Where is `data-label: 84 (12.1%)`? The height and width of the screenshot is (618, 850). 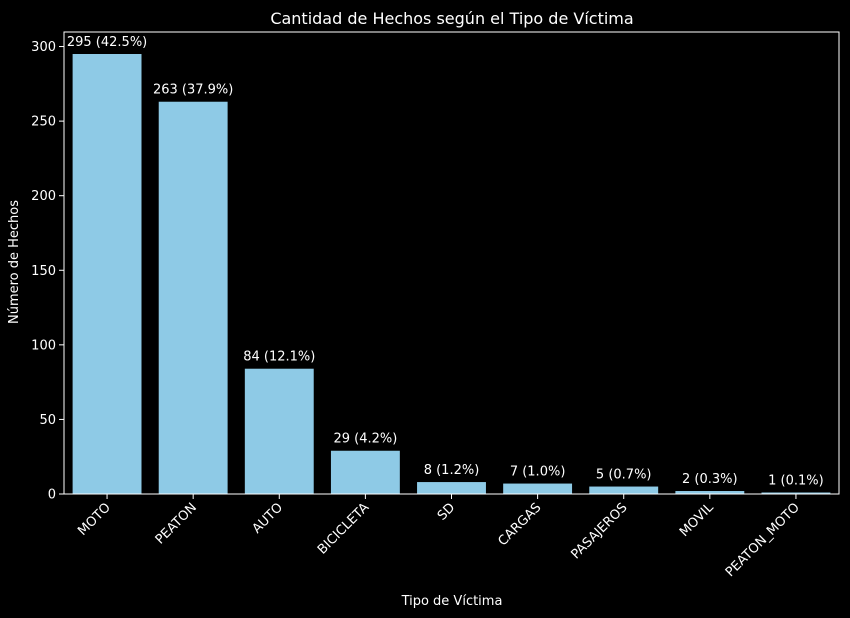 data-label: 84 (12.1%) is located at coordinates (279, 357).